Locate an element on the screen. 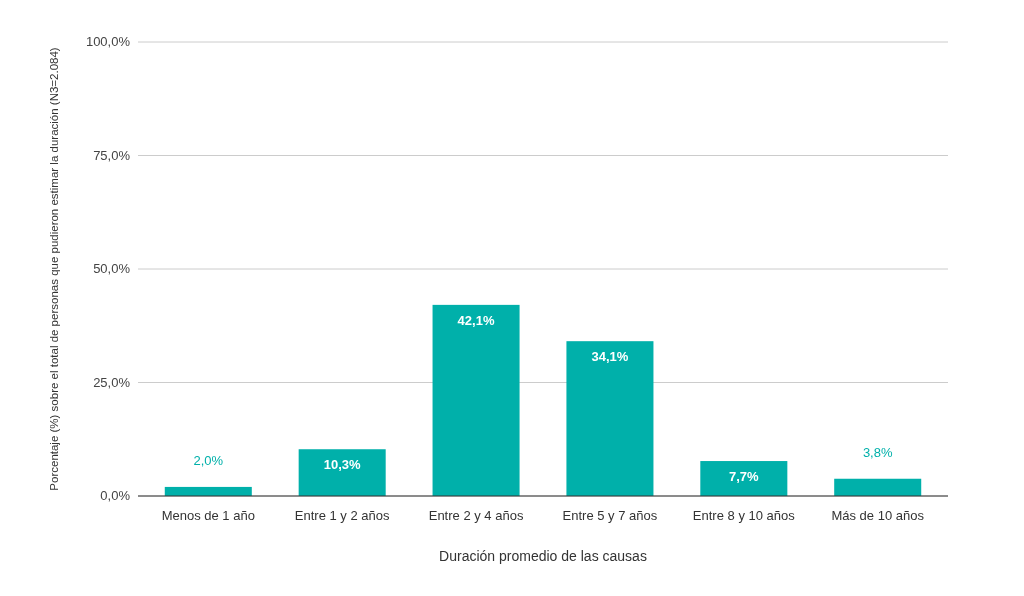  y-tick-label: 100,0% is located at coordinates (108, 41).